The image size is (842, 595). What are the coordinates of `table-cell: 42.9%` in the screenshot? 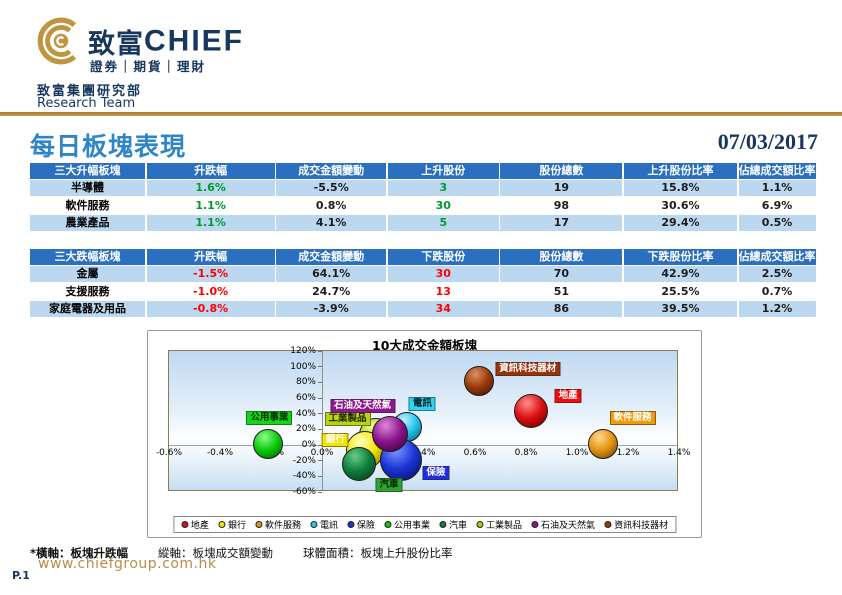 It's located at (680, 274).